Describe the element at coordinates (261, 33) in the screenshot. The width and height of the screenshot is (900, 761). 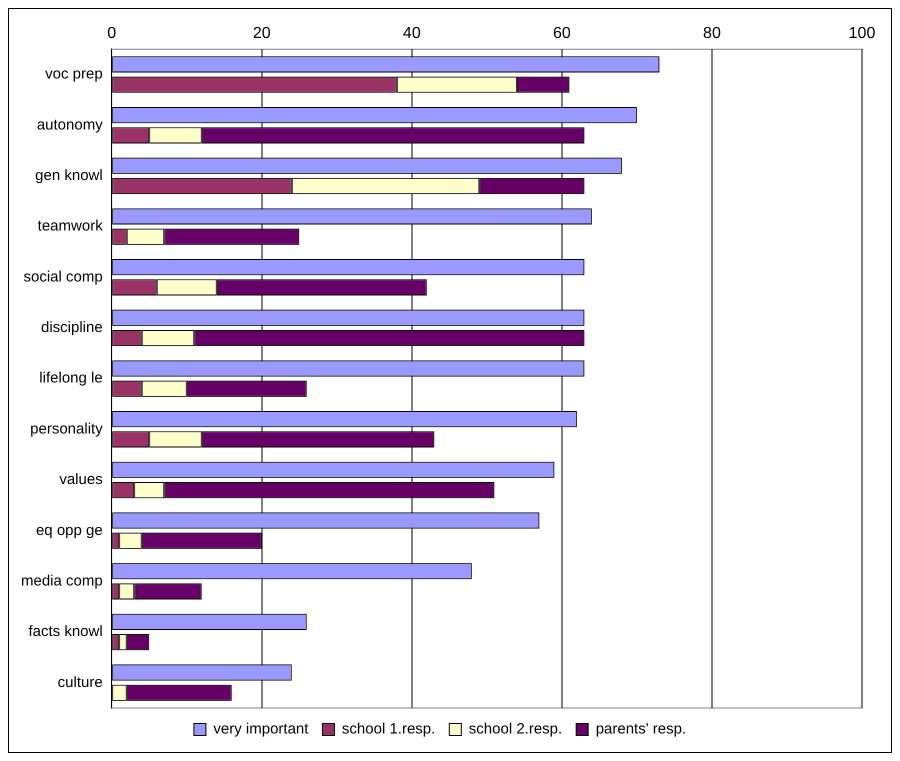
I see `x-tick-label: 20` at that location.